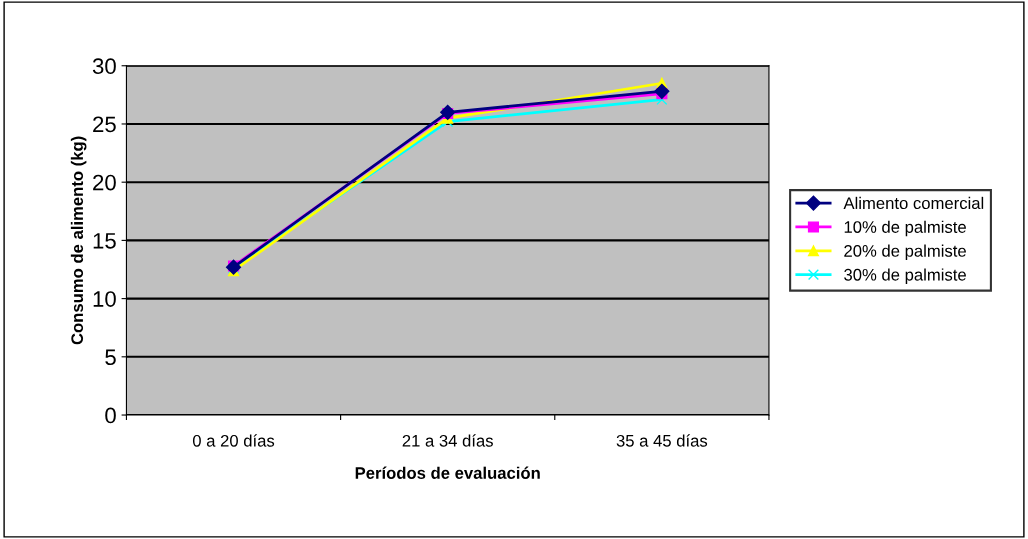 This screenshot has height=539, width=1028. I want to click on y-tick-label: 0, so click(110, 415).